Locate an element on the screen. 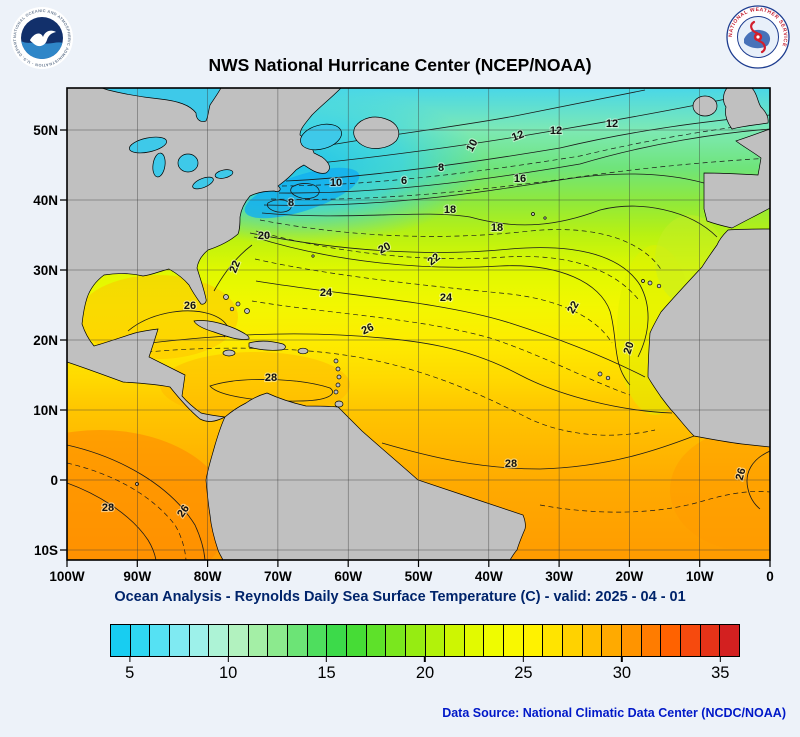  noaa-seagull-icon is located at coordinates (43, 38).